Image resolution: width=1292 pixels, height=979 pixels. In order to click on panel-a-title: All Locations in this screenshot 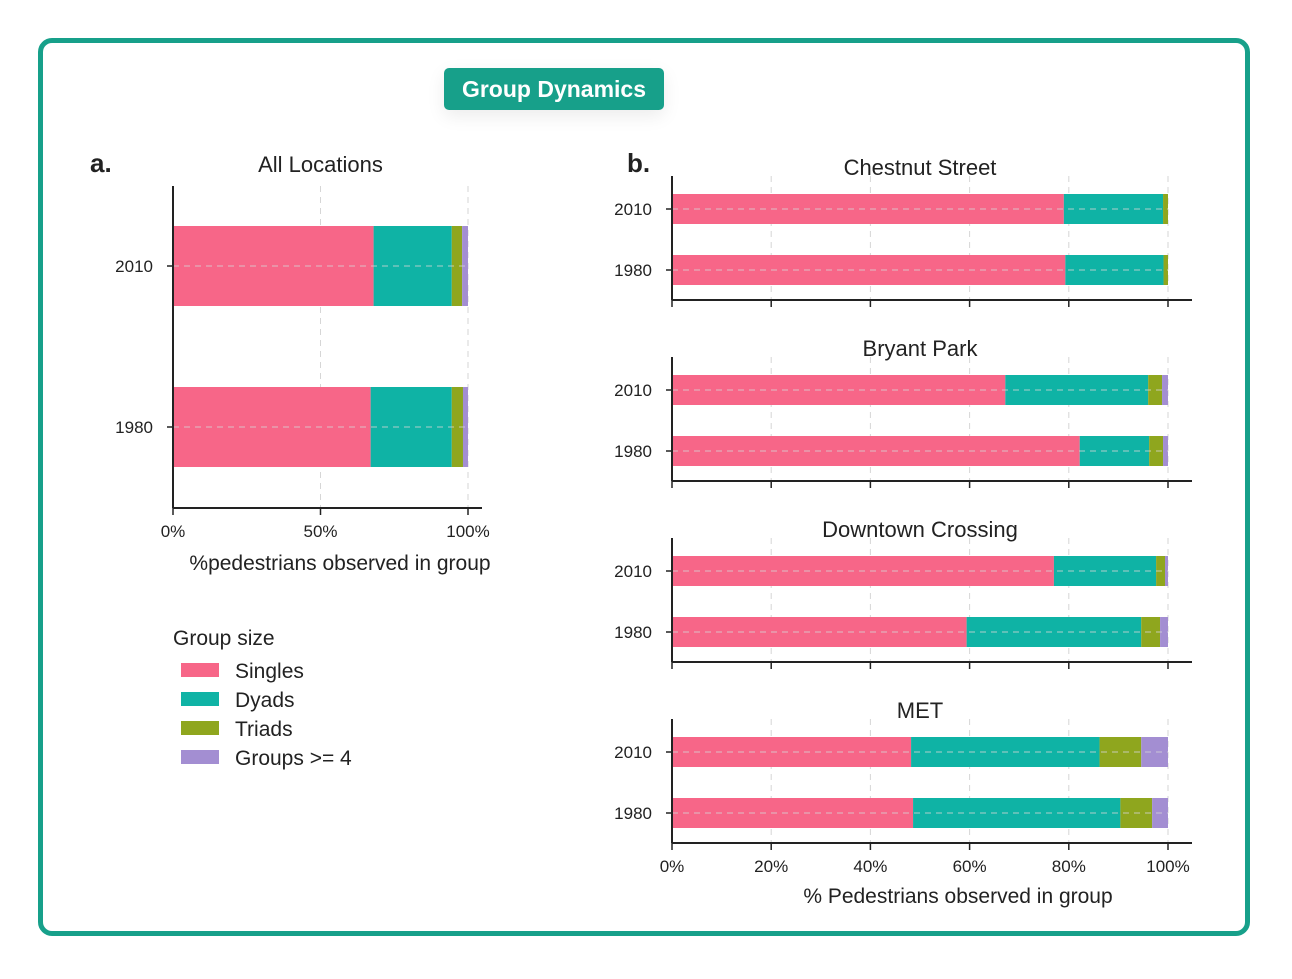, I will do `click(320, 164)`.